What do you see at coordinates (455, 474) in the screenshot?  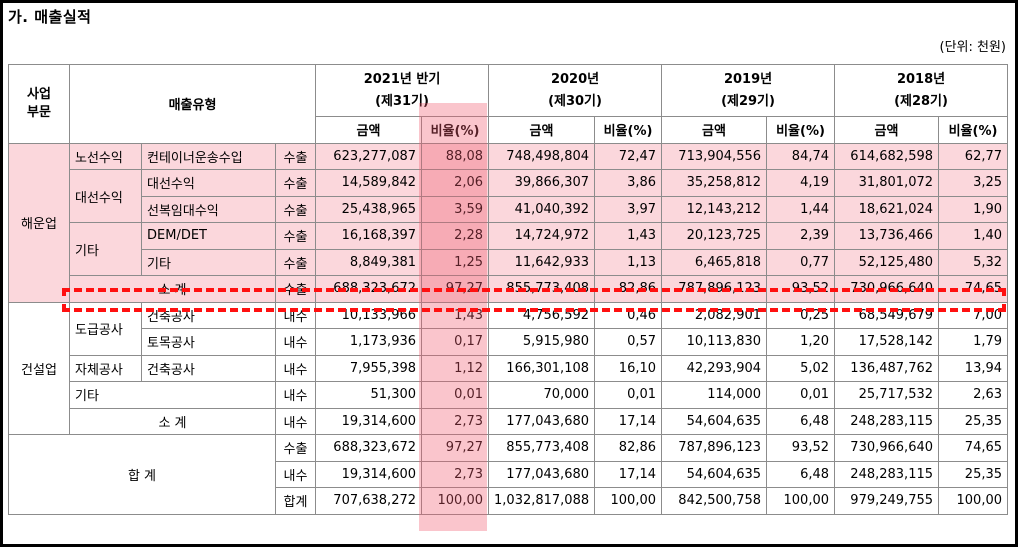 I see `value-cell: 2,73` at bounding box center [455, 474].